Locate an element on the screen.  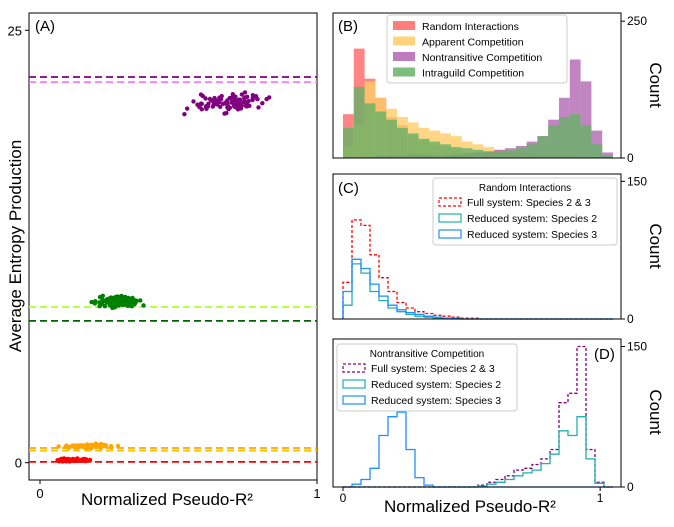
panel-b-label: (B) is located at coordinates (348, 26).